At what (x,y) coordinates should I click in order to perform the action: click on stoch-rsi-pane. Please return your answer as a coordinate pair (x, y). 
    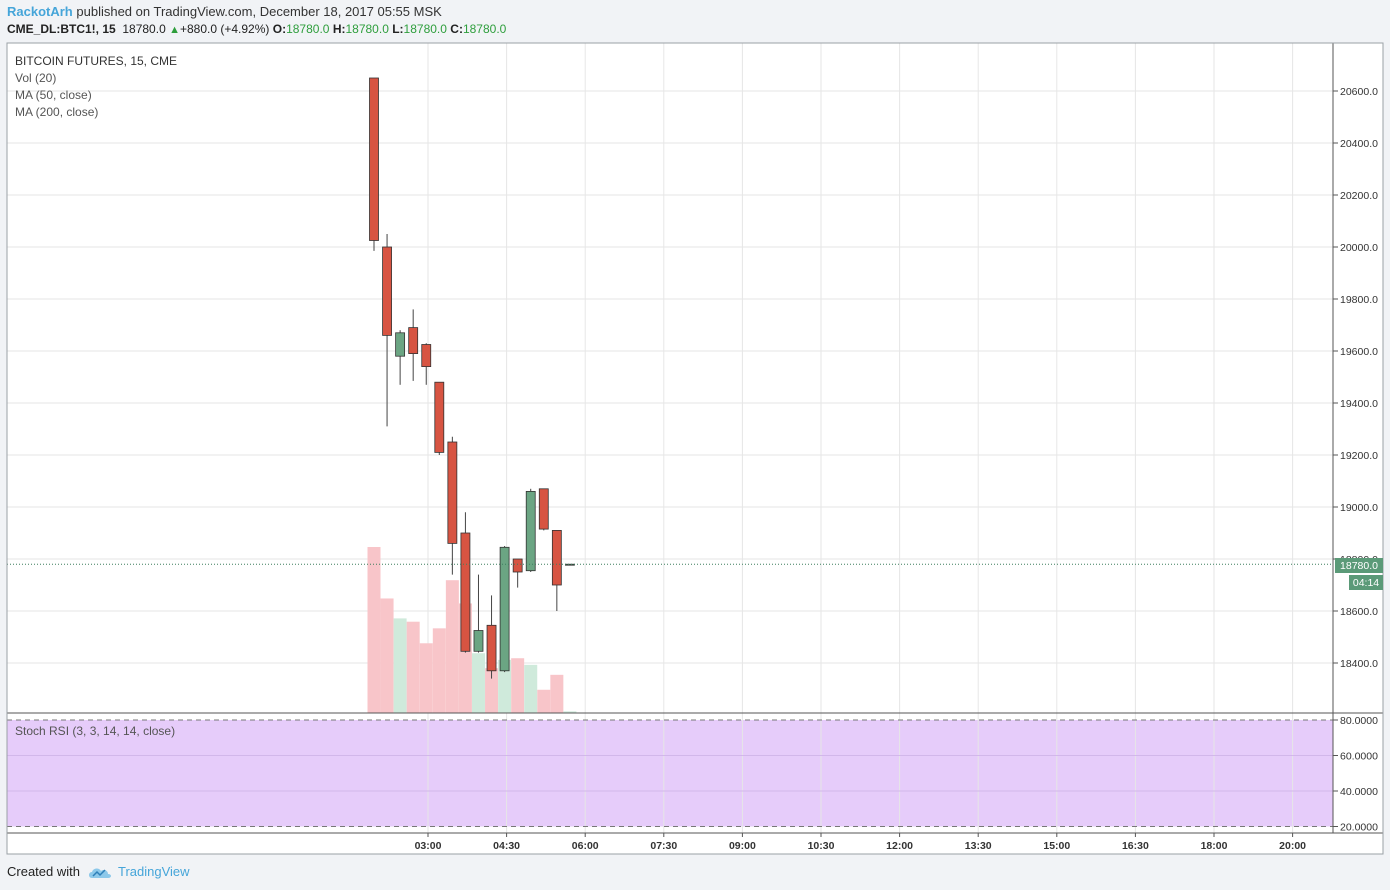
    Looking at the image, I should click on (670, 773).